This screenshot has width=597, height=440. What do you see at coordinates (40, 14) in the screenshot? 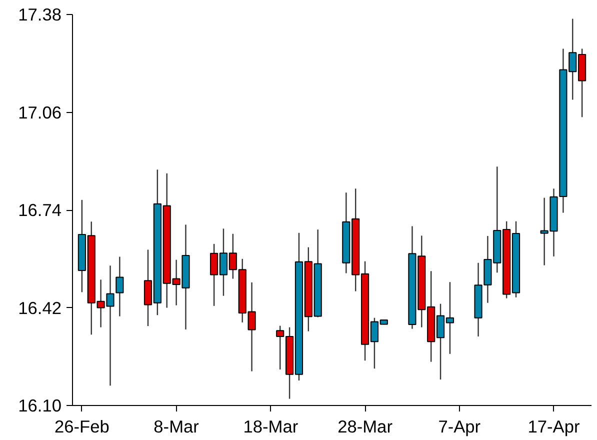
I see `y-tick-label: 17.38` at bounding box center [40, 14].